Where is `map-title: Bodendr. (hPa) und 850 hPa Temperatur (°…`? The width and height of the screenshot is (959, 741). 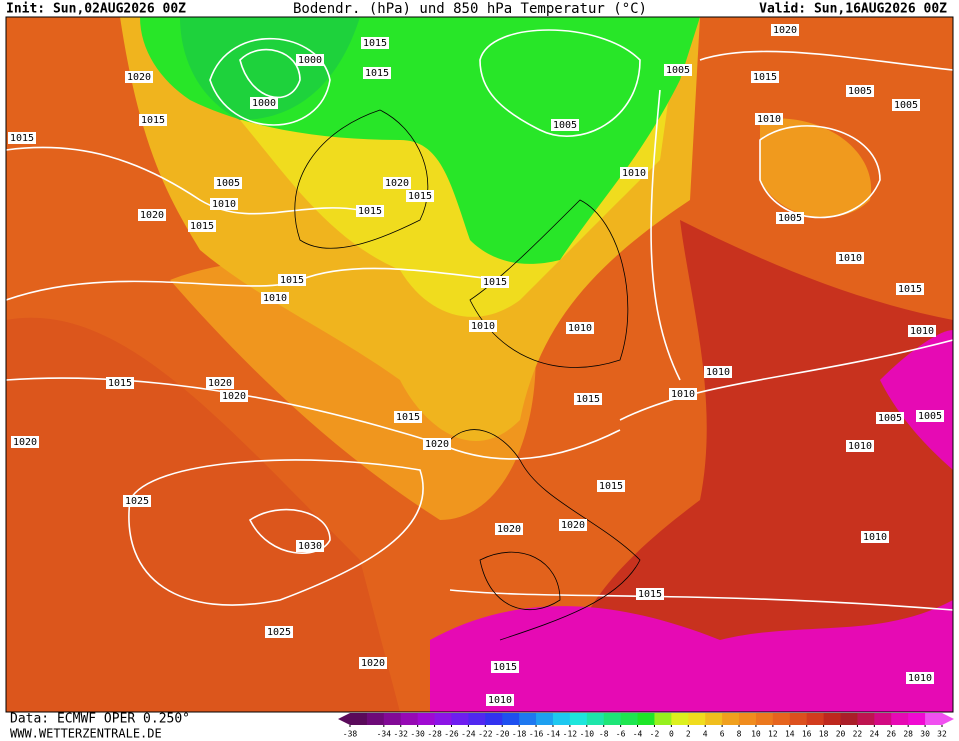
map-title: Bodendr. (hPa) und 850 hPa Temperatur (°… is located at coordinates (470, 9).